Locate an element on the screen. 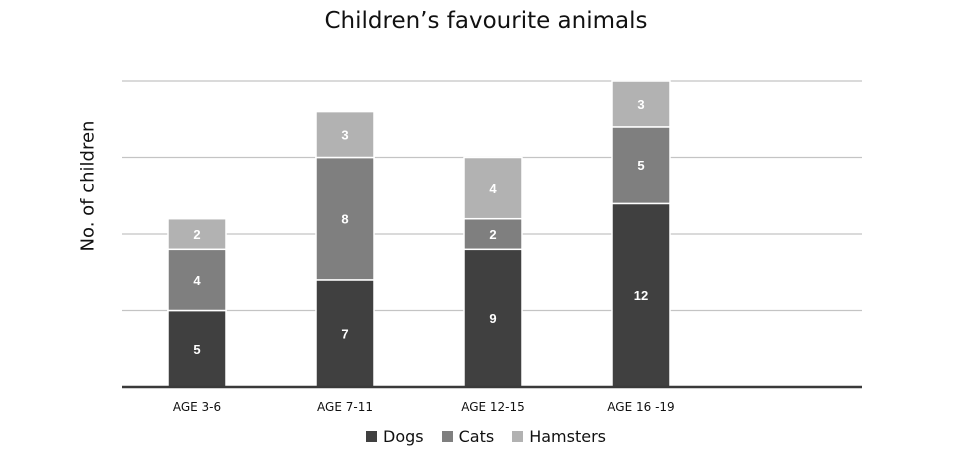  legend-label: Cats is located at coordinates (476, 436).